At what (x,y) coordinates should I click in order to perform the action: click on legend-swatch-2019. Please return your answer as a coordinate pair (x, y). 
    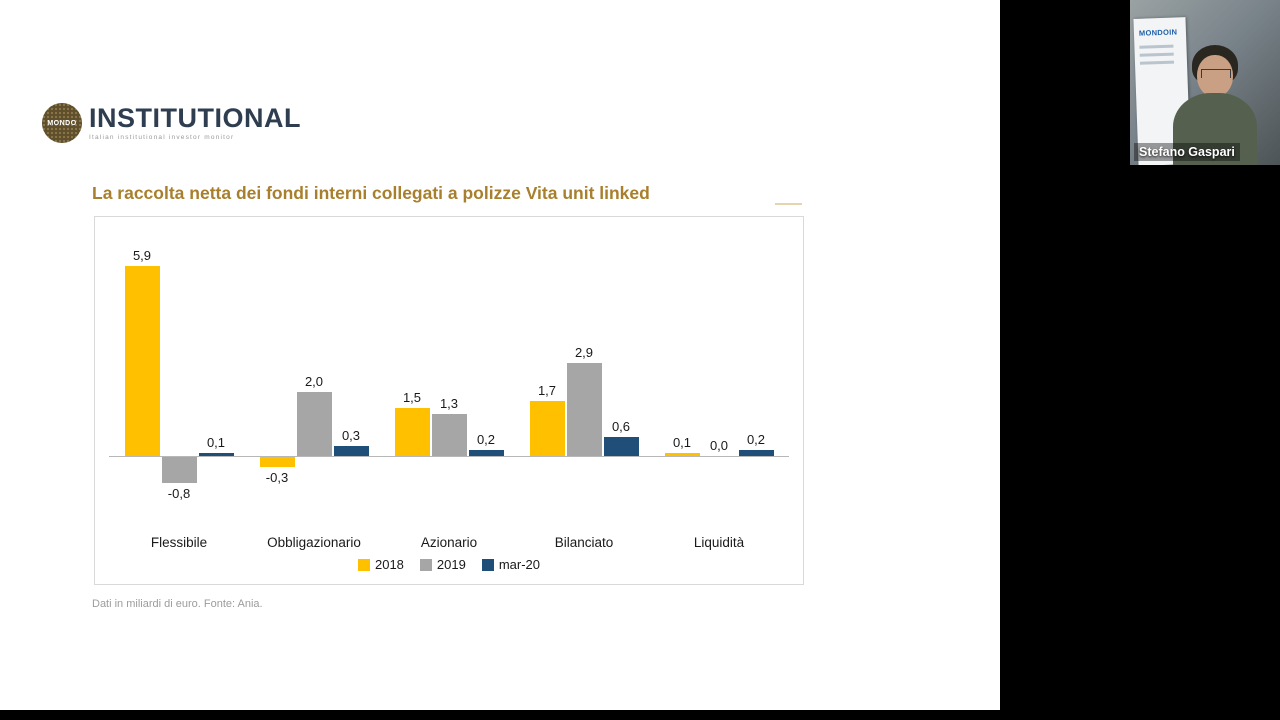
    Looking at the image, I should click on (425, 564).